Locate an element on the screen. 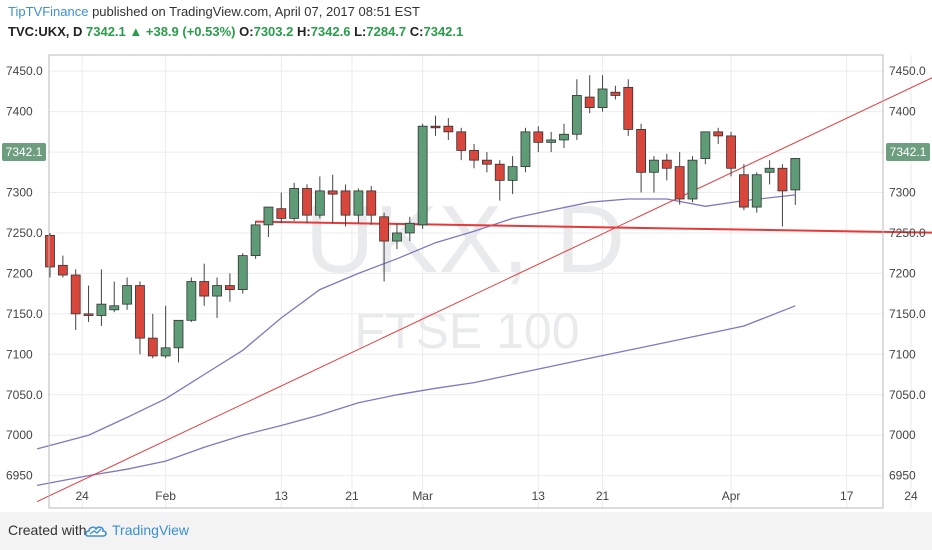 Image resolution: width=932 pixels, height=550 pixels. y-tick-left: 7300 is located at coordinates (19, 193).